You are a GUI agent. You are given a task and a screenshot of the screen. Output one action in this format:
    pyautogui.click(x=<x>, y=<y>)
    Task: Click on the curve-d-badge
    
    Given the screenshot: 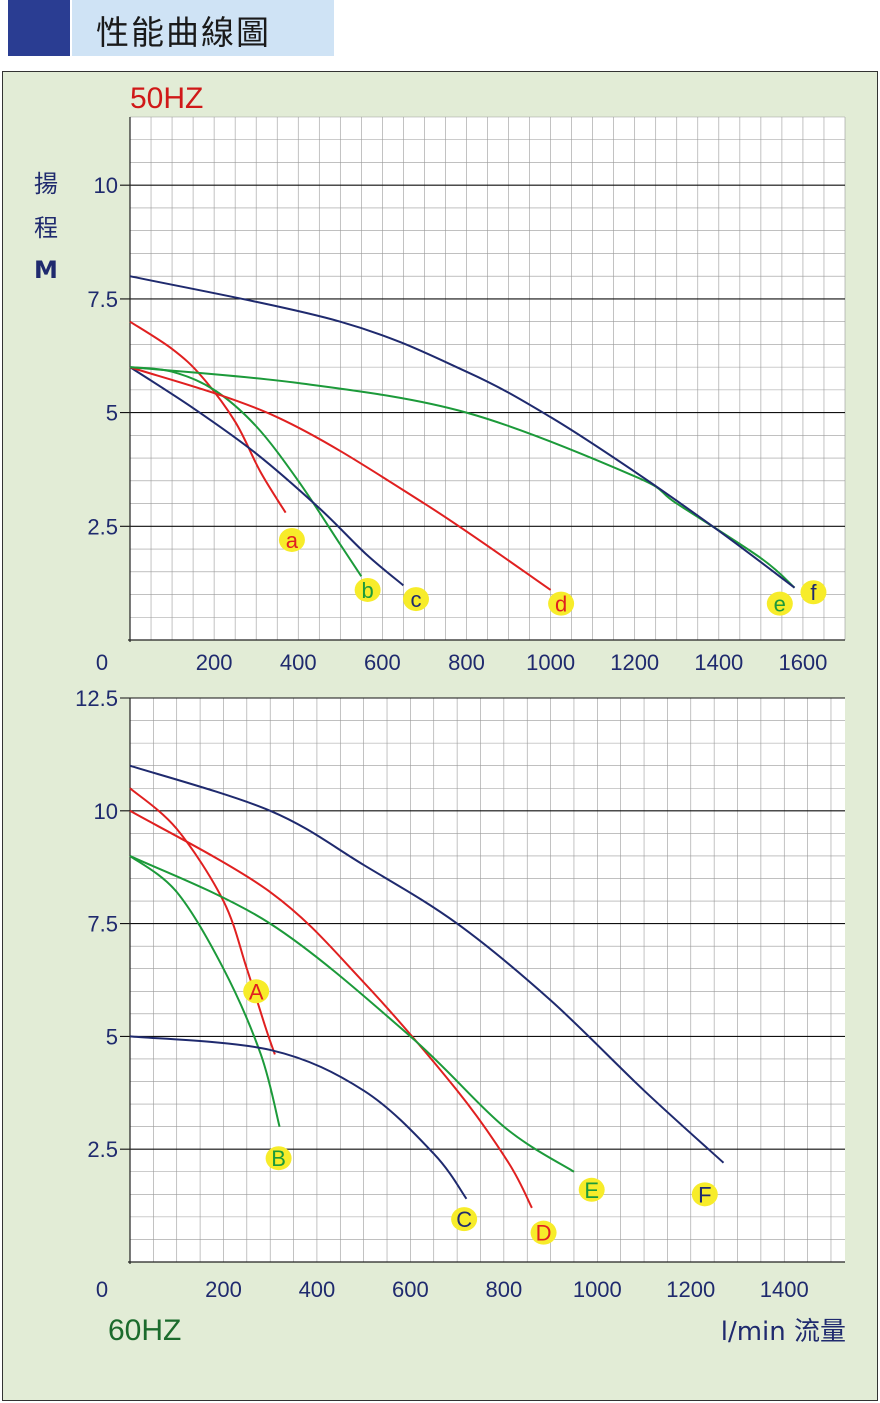 What is the action you would take?
    pyautogui.click(x=561, y=603)
    